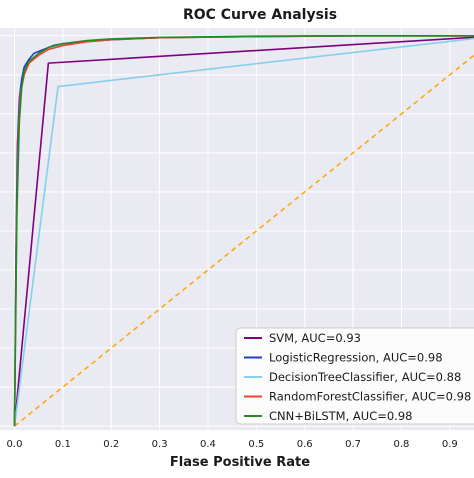 This screenshot has width=474, height=478. Describe the element at coordinates (260, 15) in the screenshot. I see `chart-title: ROC Curve Analysis` at that location.